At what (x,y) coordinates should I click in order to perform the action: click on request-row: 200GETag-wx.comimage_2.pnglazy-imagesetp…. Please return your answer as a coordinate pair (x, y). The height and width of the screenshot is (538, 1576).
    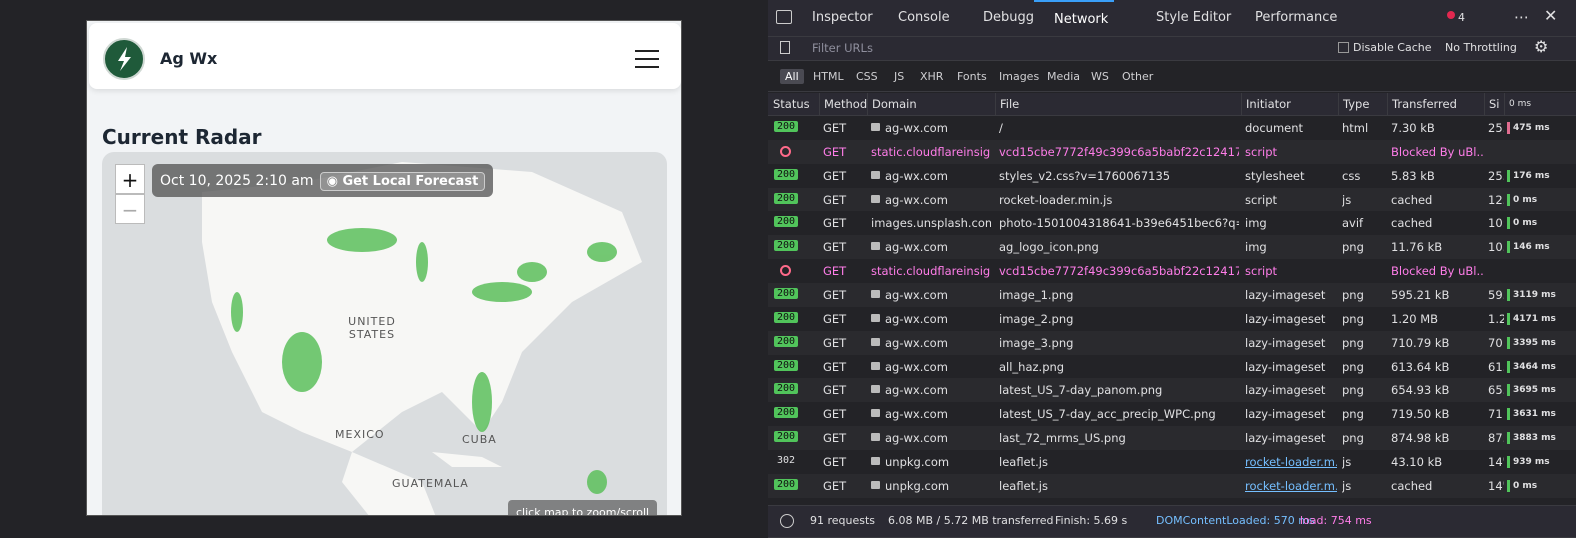
    Looking at the image, I should click on (1172, 319).